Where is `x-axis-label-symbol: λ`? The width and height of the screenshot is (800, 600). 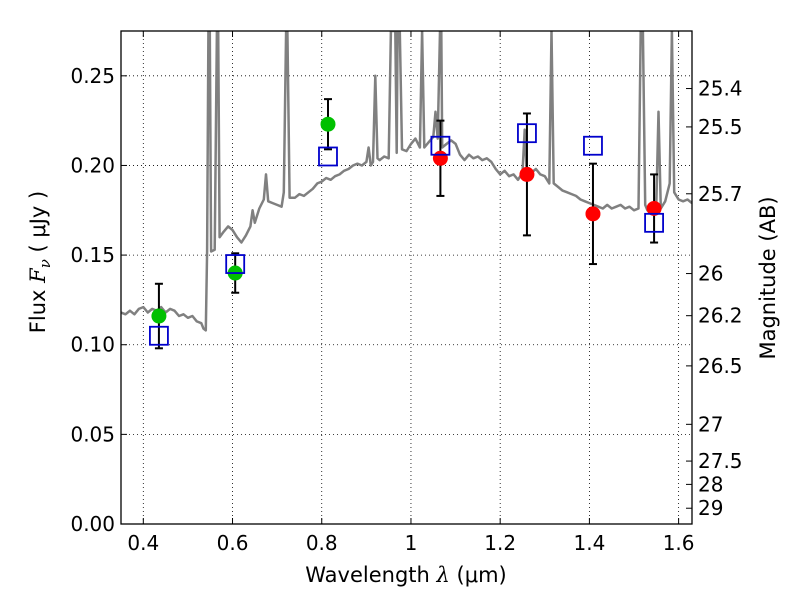 x-axis-label-symbol: λ is located at coordinates (443, 575).